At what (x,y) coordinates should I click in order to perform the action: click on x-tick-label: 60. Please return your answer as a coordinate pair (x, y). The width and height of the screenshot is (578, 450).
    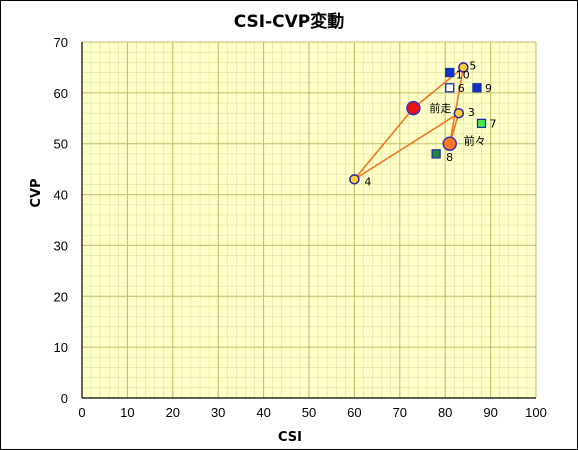
    Looking at the image, I should click on (354, 412).